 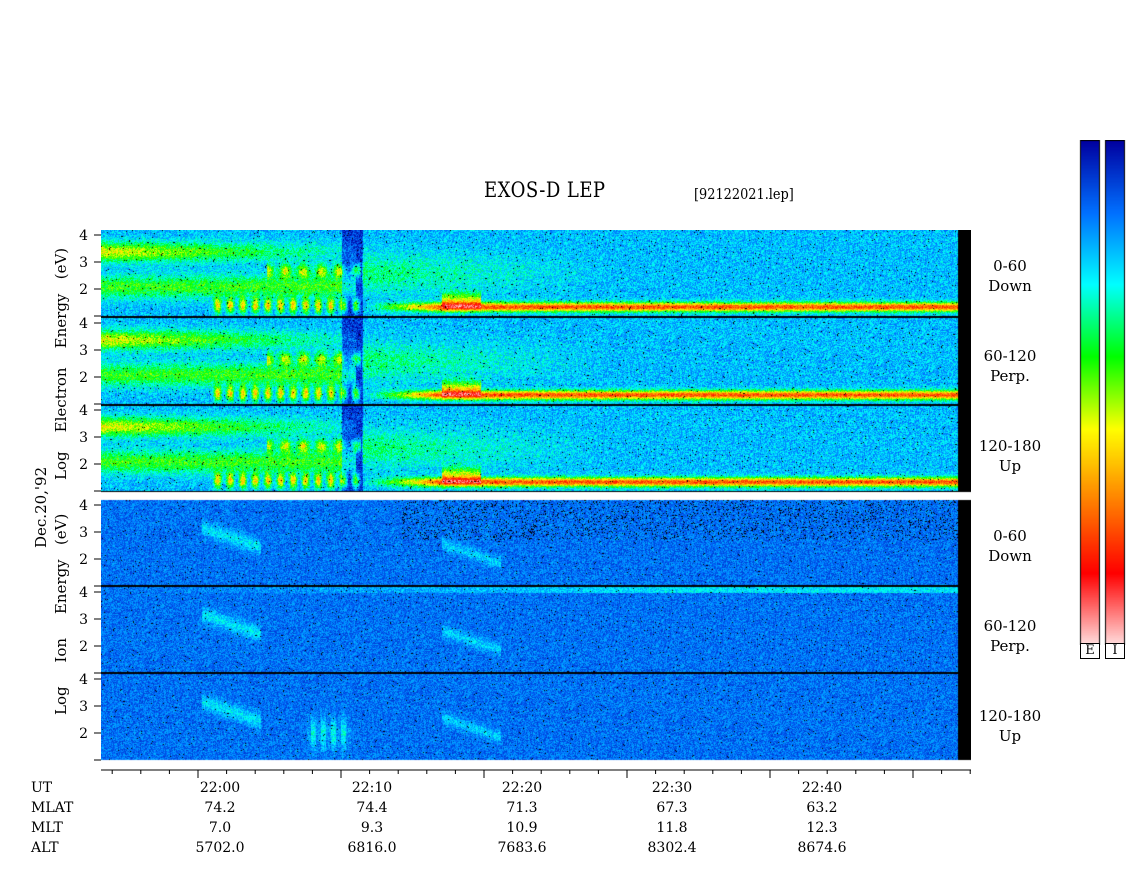 I want to click on y-tick-label-2-2: 2, so click(x=83, y=378).